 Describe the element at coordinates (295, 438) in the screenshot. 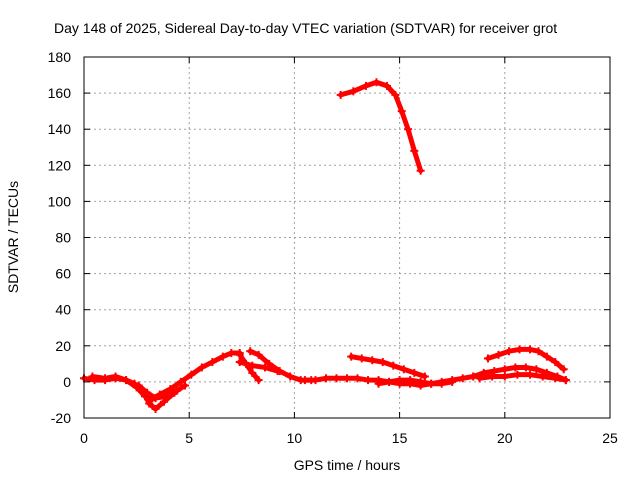

I see `x-tick-label: 10` at that location.